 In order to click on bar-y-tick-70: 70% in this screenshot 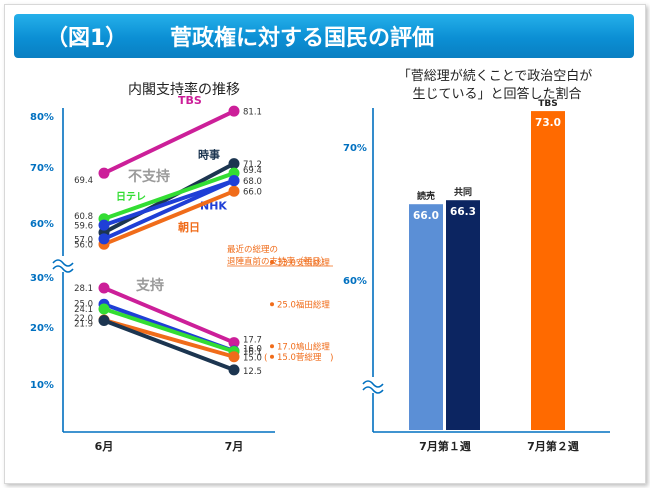, I will do `click(355, 148)`.